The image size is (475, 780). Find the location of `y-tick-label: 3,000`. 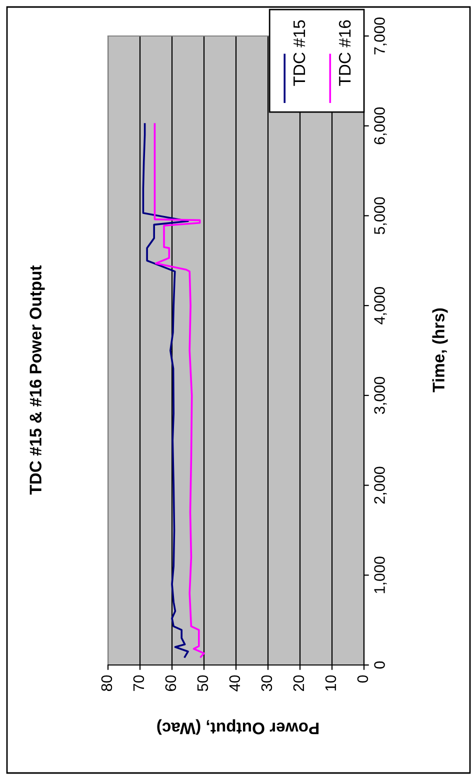

y-tick-label: 3,000 is located at coordinates (380, 395).